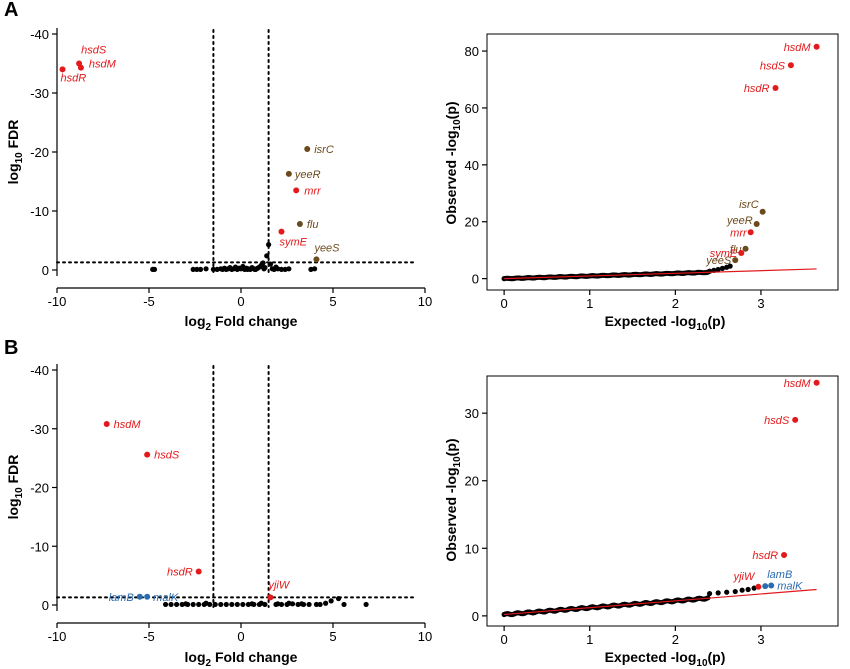 The width and height of the screenshot is (850, 669). What do you see at coordinates (293, 243) in the screenshot?
I see `gene-label: symE` at bounding box center [293, 243].